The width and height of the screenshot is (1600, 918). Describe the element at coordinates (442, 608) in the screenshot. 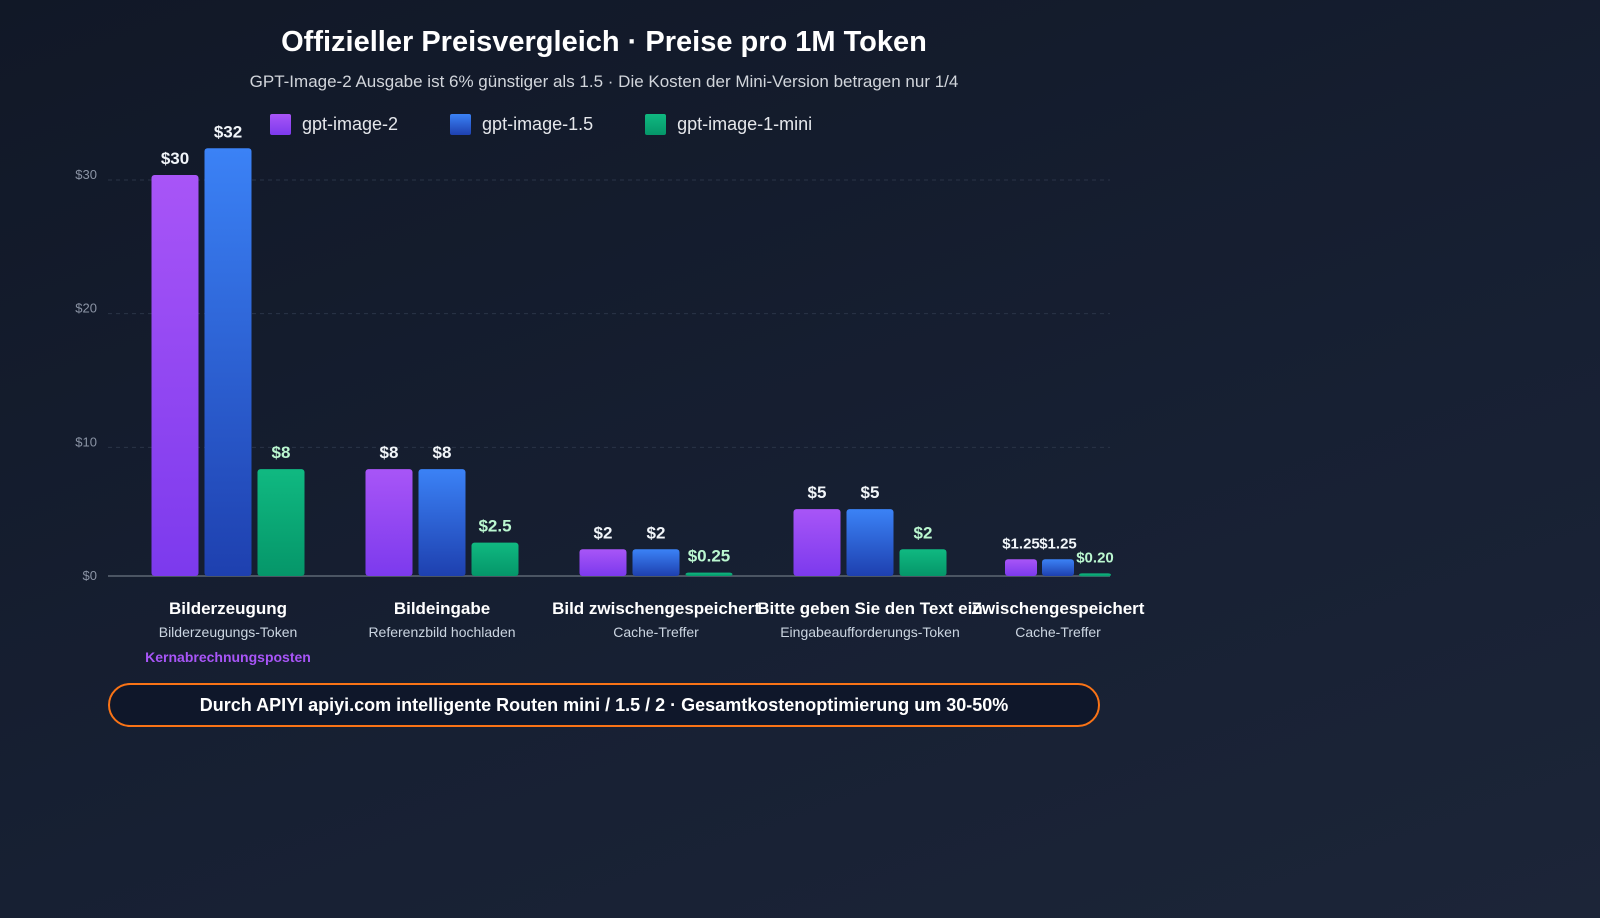

I see `category-label: Bildeingabe` at that location.